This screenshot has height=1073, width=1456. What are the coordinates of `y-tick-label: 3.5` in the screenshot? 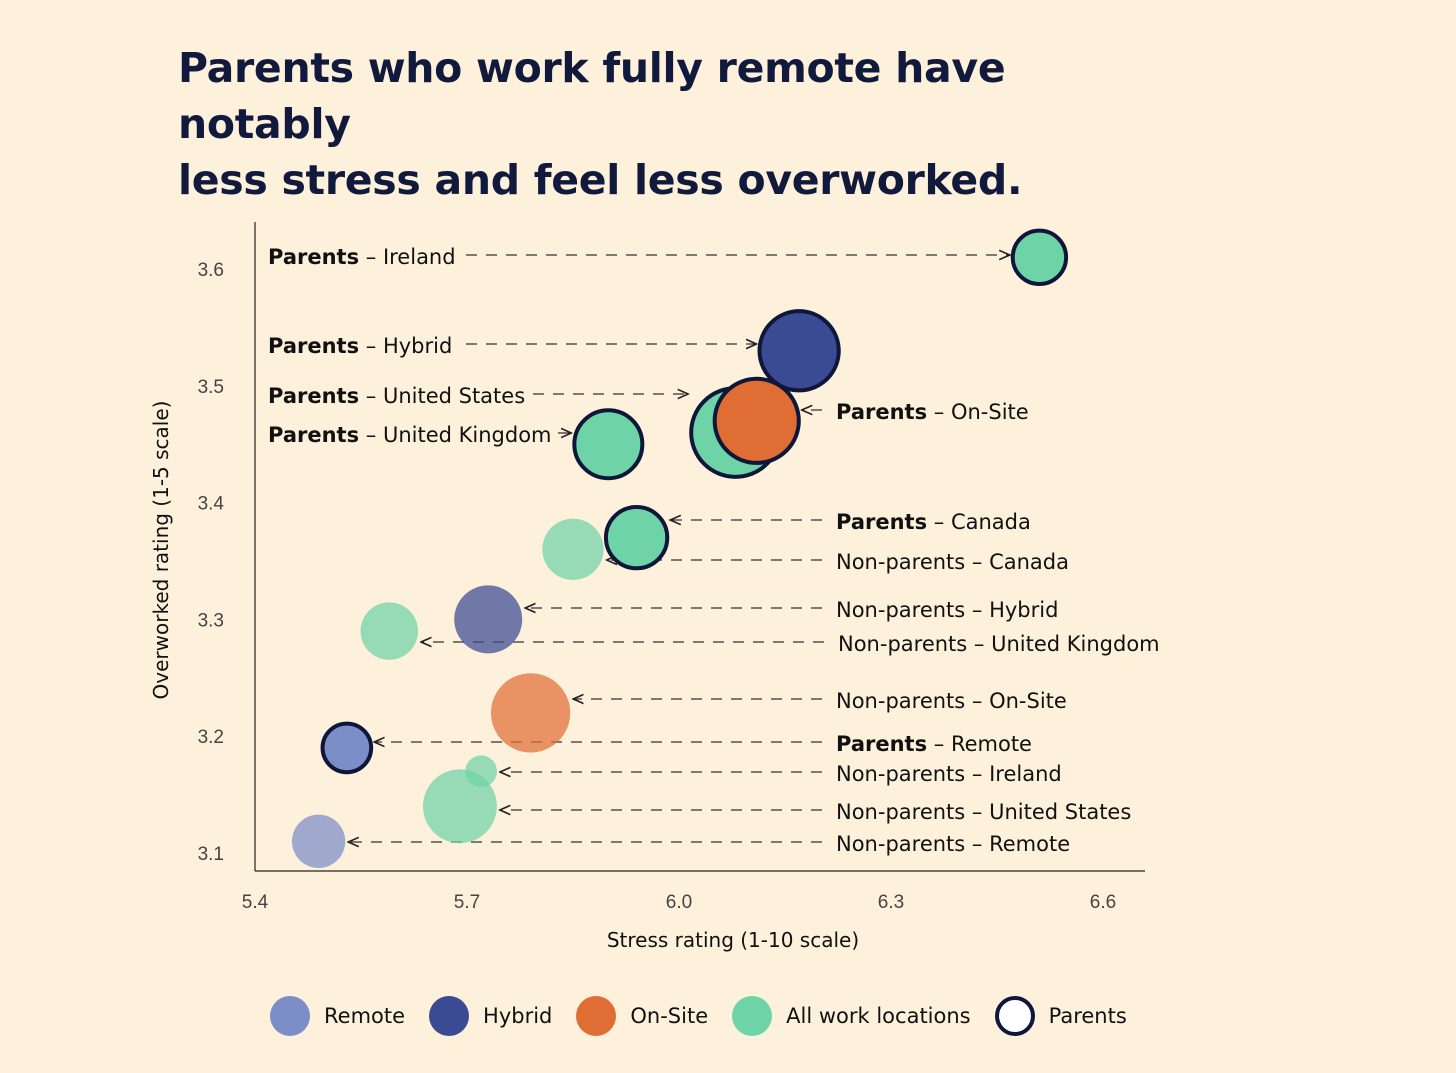 It's located at (211, 387).